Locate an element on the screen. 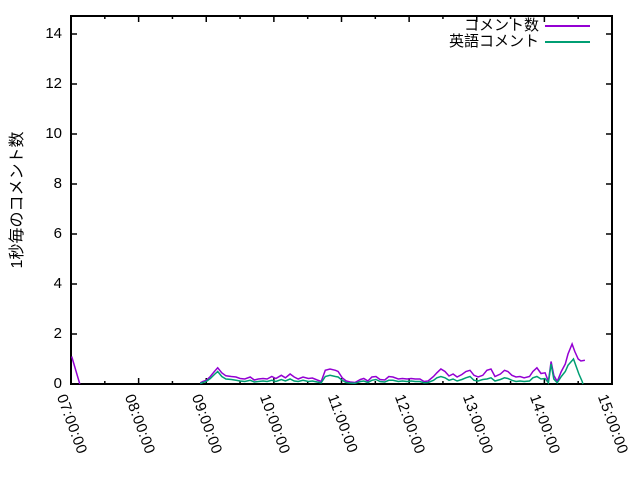 Image resolution: width=640 pixels, height=480 pixels. legend-entry-english-comments: 英語コメント is located at coordinates (519, 41).